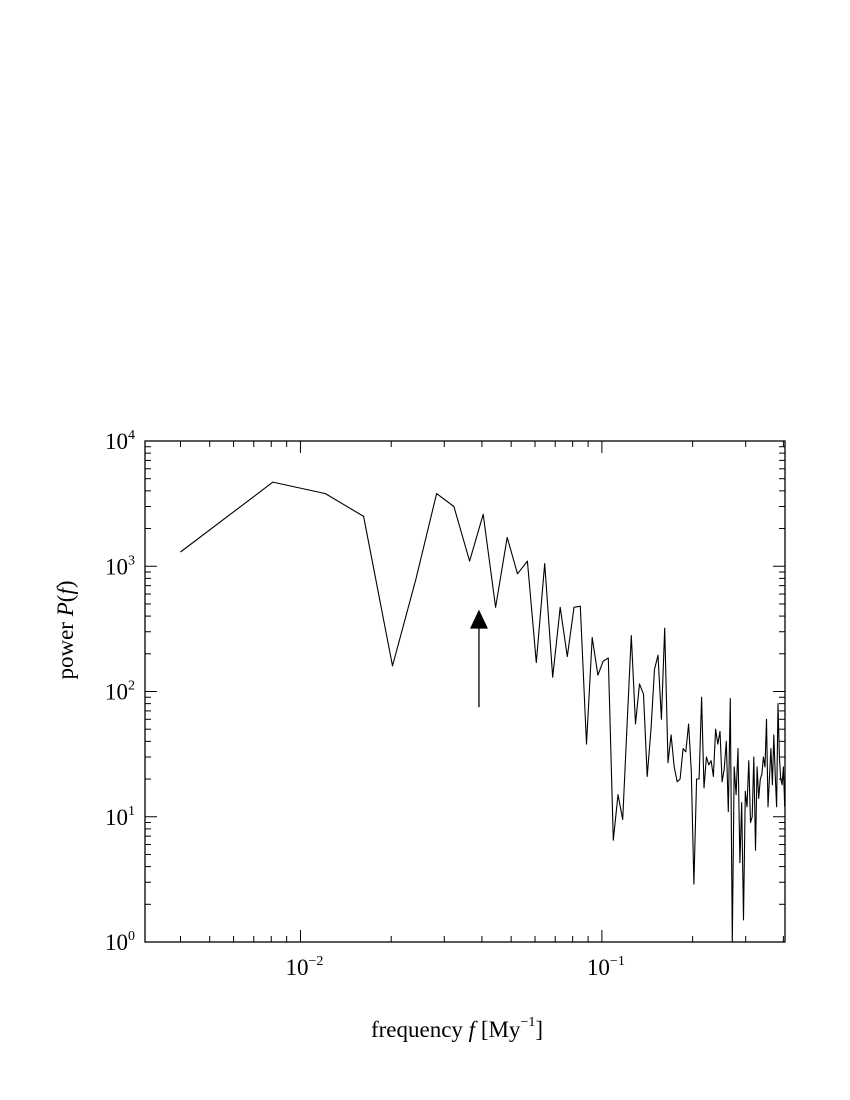 The width and height of the screenshot is (850, 1100). Describe the element at coordinates (478, 619) in the screenshot. I see `arrow-head` at that location.